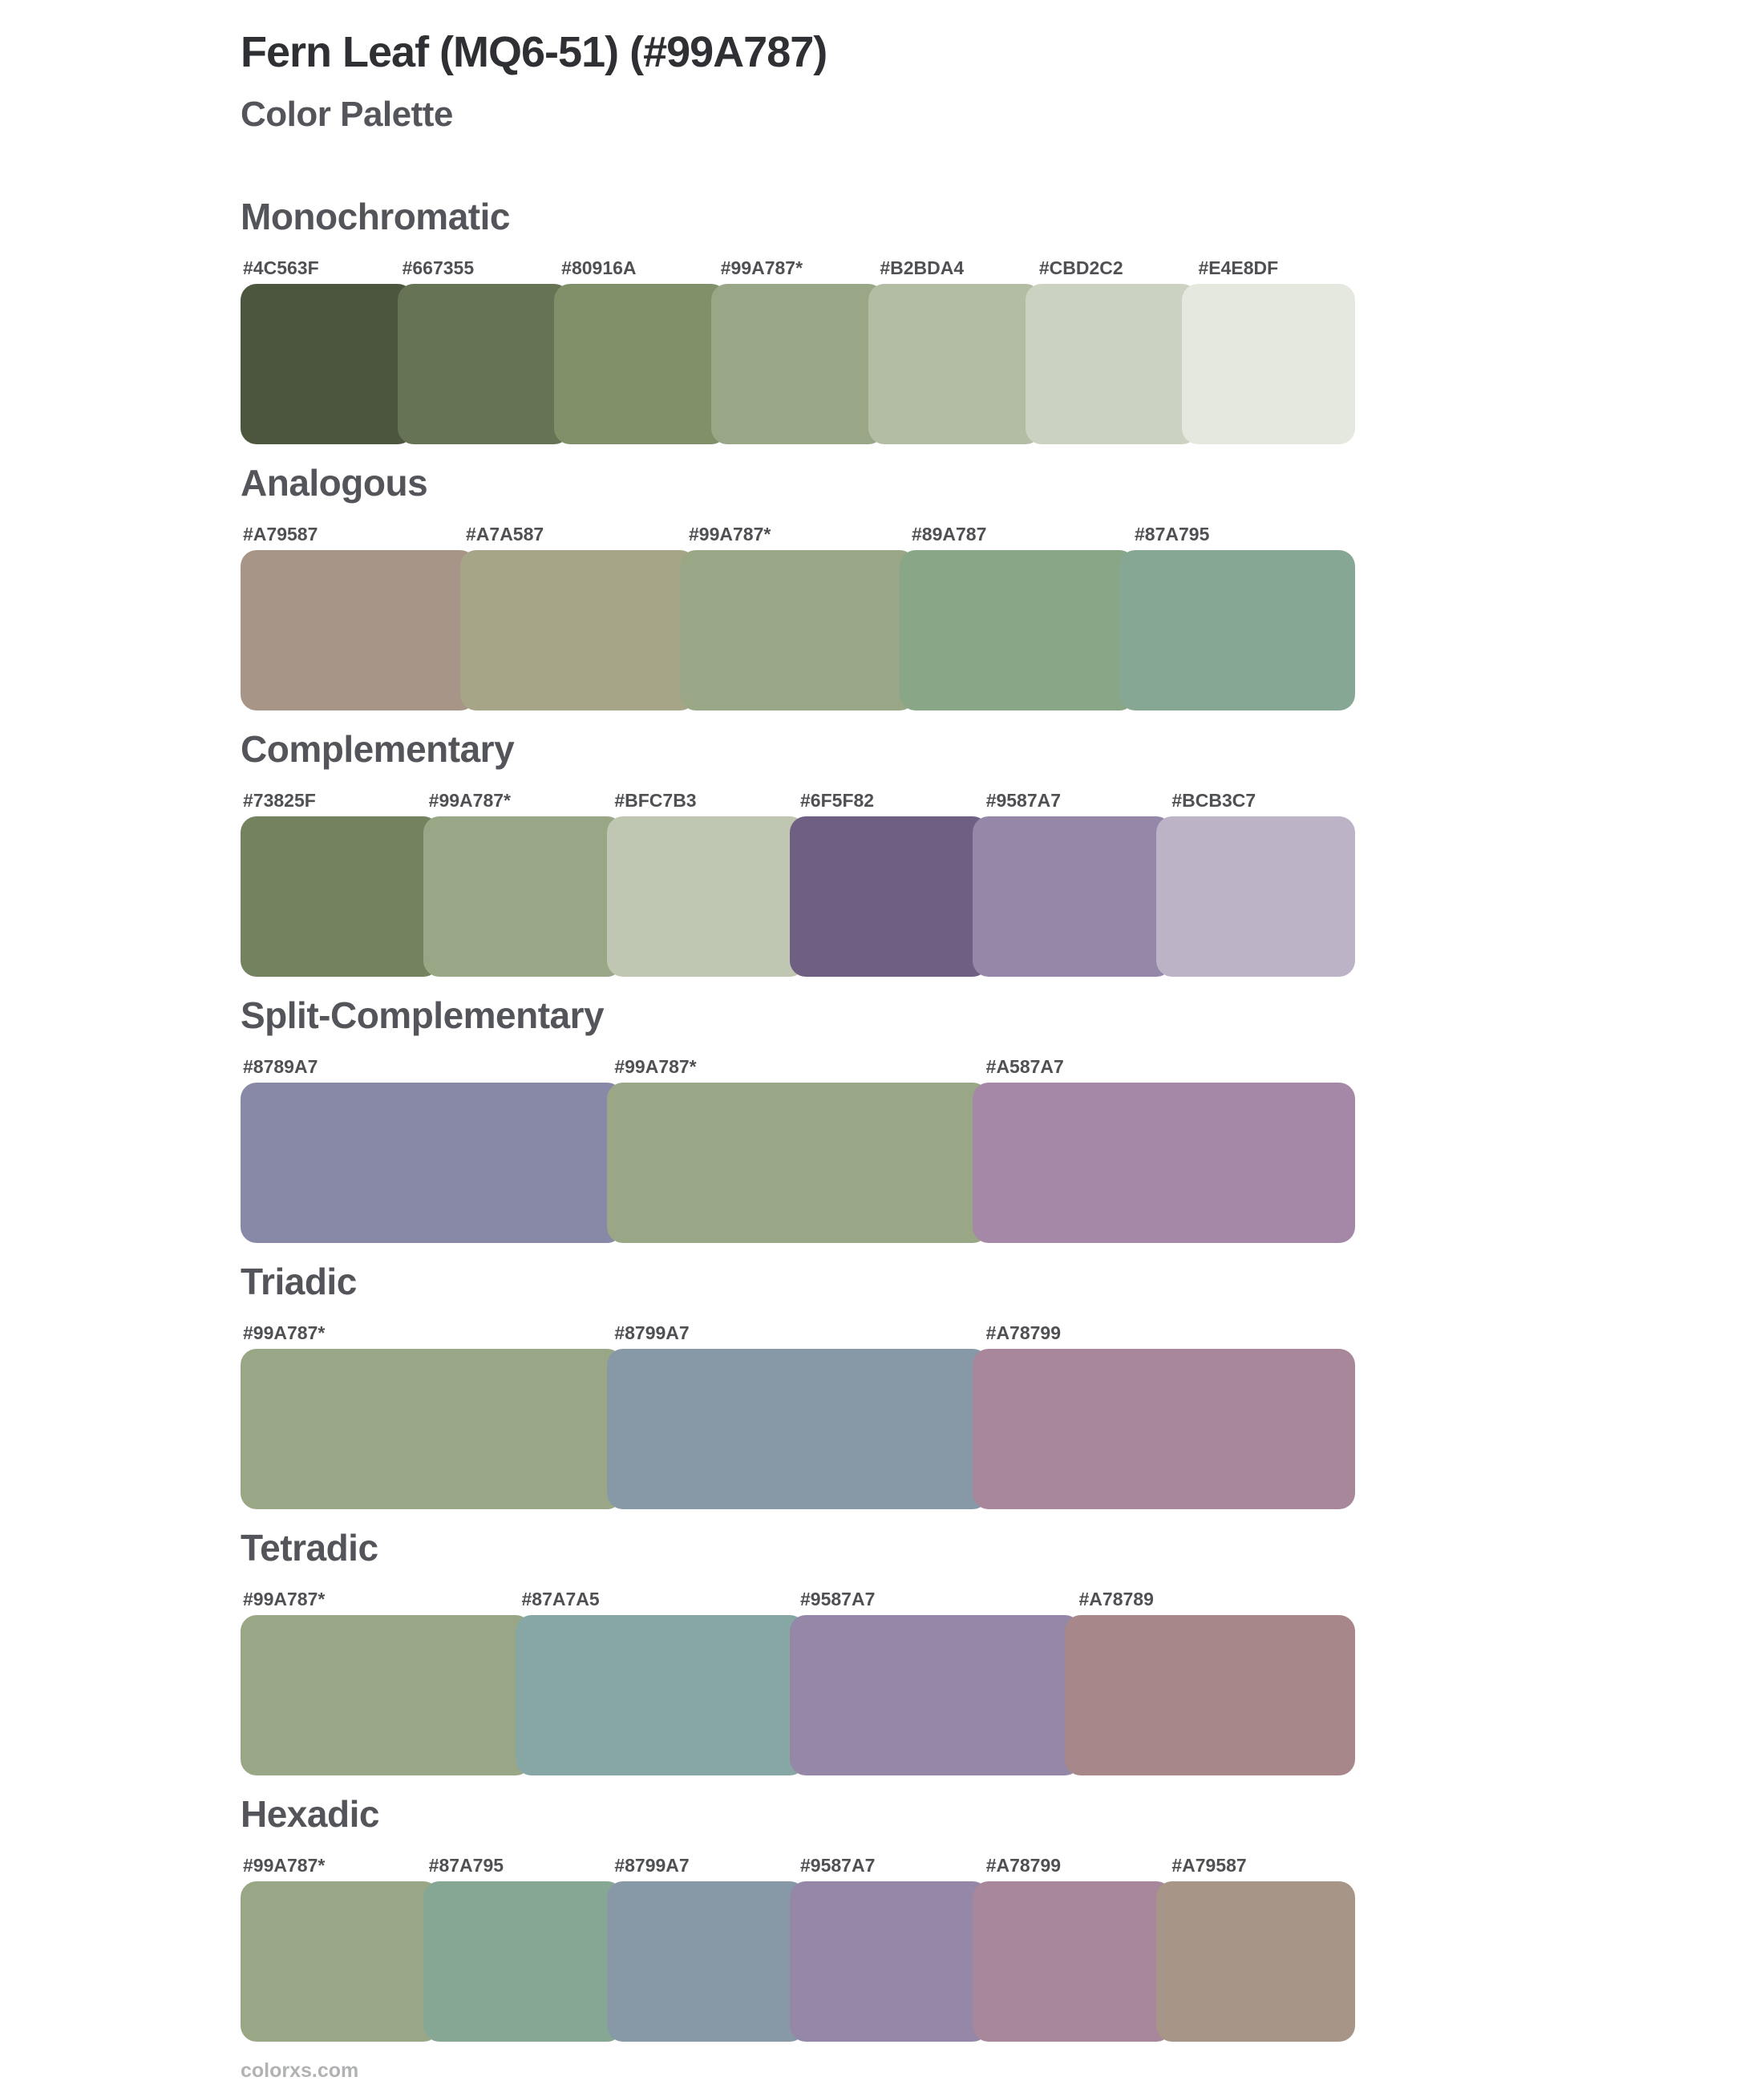  Describe the element at coordinates (378, 749) in the screenshot. I see `section-heading-complementary: Complementary` at that location.